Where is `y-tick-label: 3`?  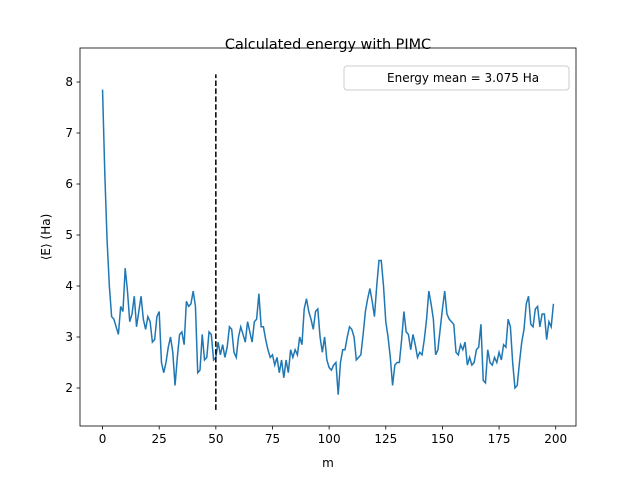
y-tick-label: 3 is located at coordinates (69, 337).